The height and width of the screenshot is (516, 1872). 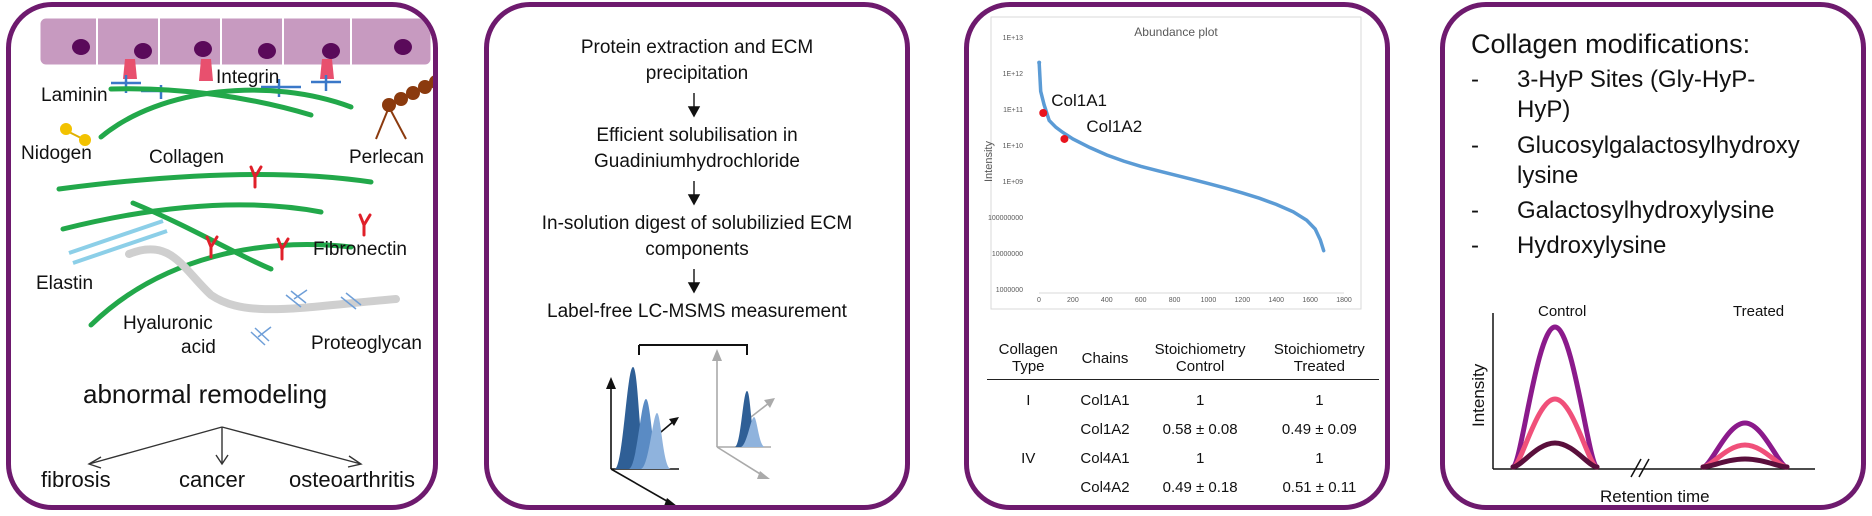 What do you see at coordinates (1005, 218) in the screenshot?
I see `y-tick-label: 100000000` at bounding box center [1005, 218].